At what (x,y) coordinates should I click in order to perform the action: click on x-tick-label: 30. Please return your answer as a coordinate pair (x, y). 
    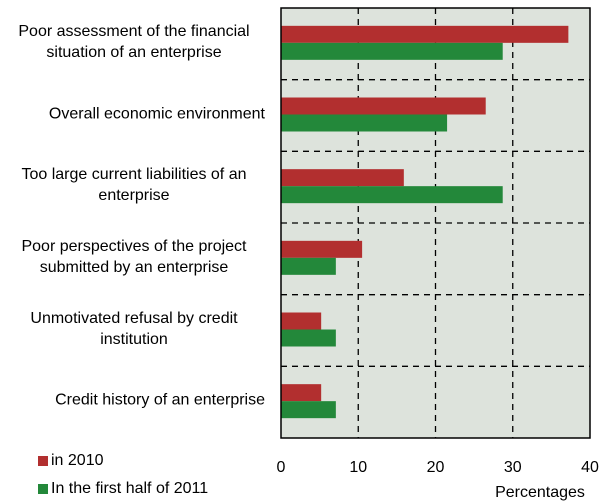
    Looking at the image, I should click on (513, 467).